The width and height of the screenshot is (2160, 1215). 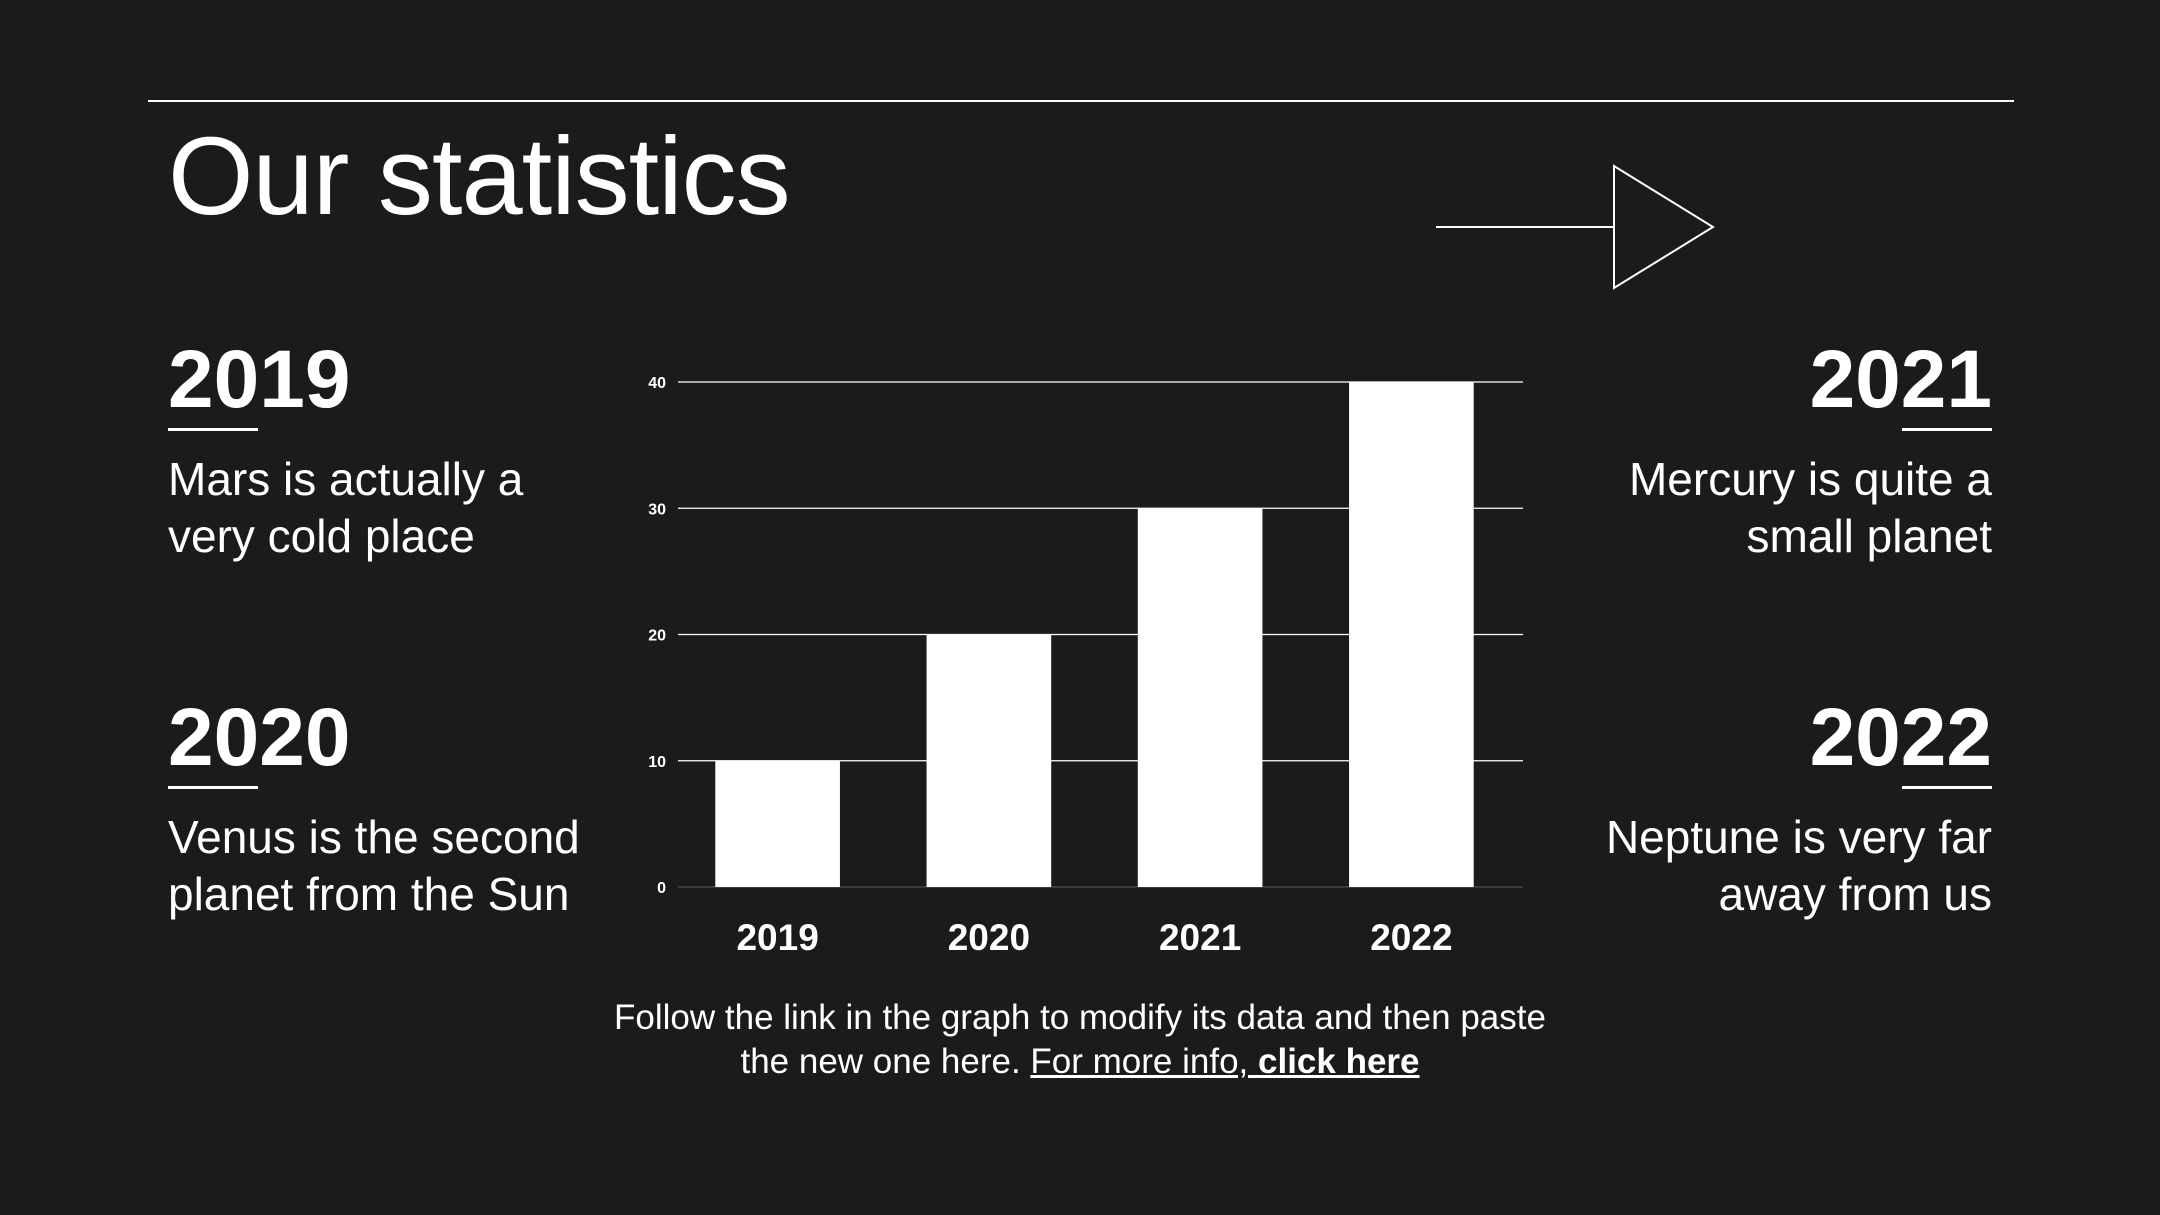 I want to click on y-tick-label: 10, so click(x=657, y=762).